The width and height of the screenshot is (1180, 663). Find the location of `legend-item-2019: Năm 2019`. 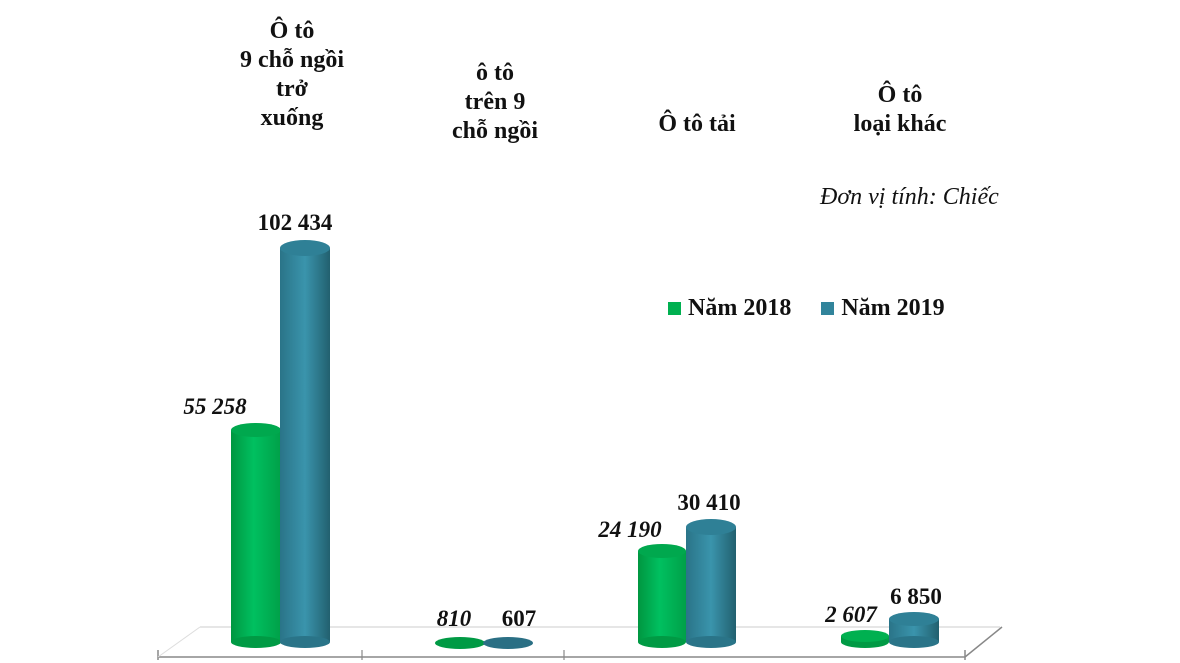

legend-item-2019: Năm 2019 is located at coordinates (883, 308).